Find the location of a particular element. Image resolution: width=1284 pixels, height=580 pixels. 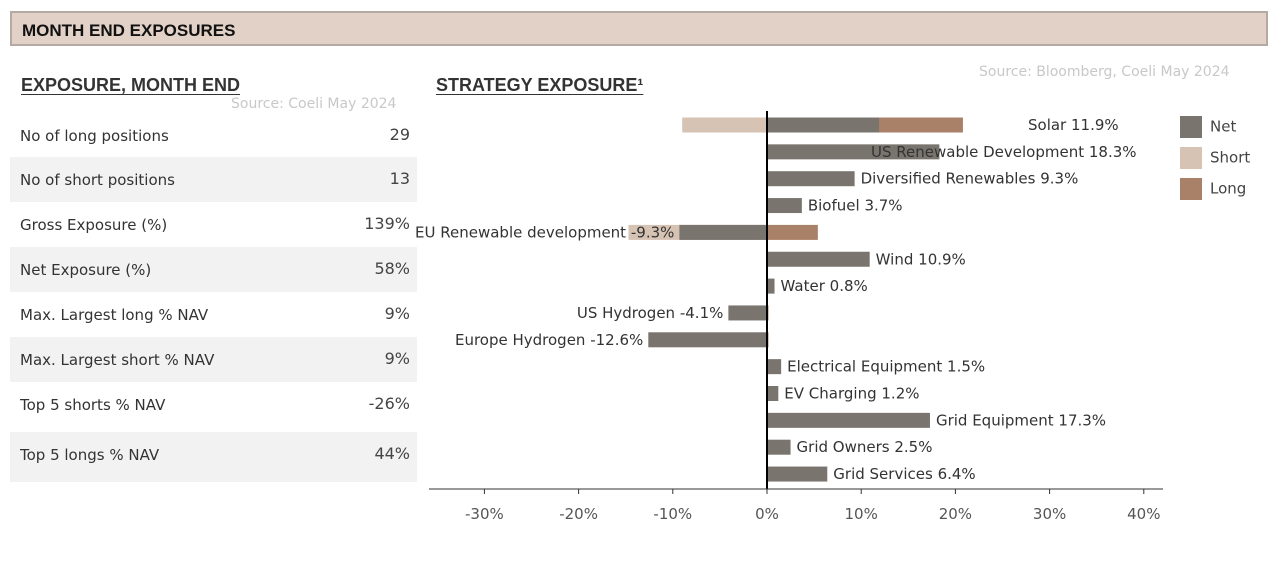

data-label: EU Renewable development -9.3% is located at coordinates (544, 232).